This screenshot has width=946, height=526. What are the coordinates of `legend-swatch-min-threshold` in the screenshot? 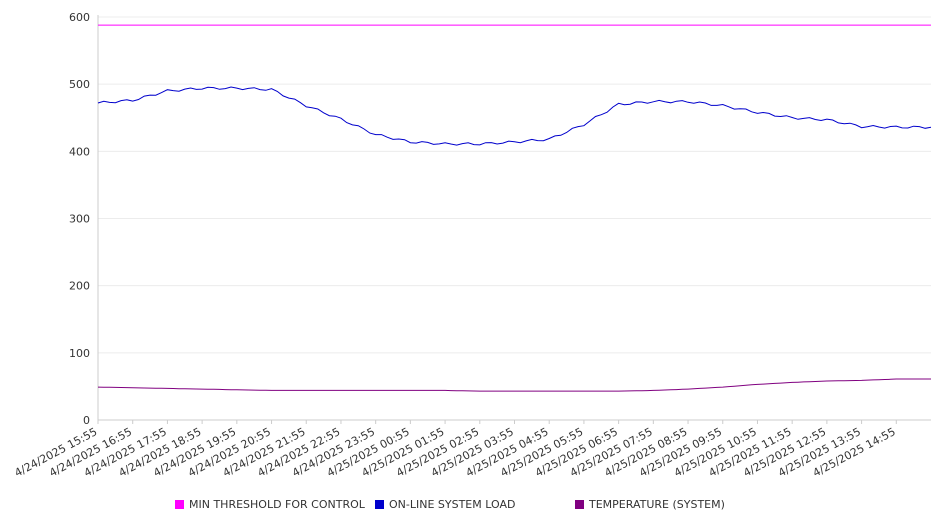 It's located at (179, 504).